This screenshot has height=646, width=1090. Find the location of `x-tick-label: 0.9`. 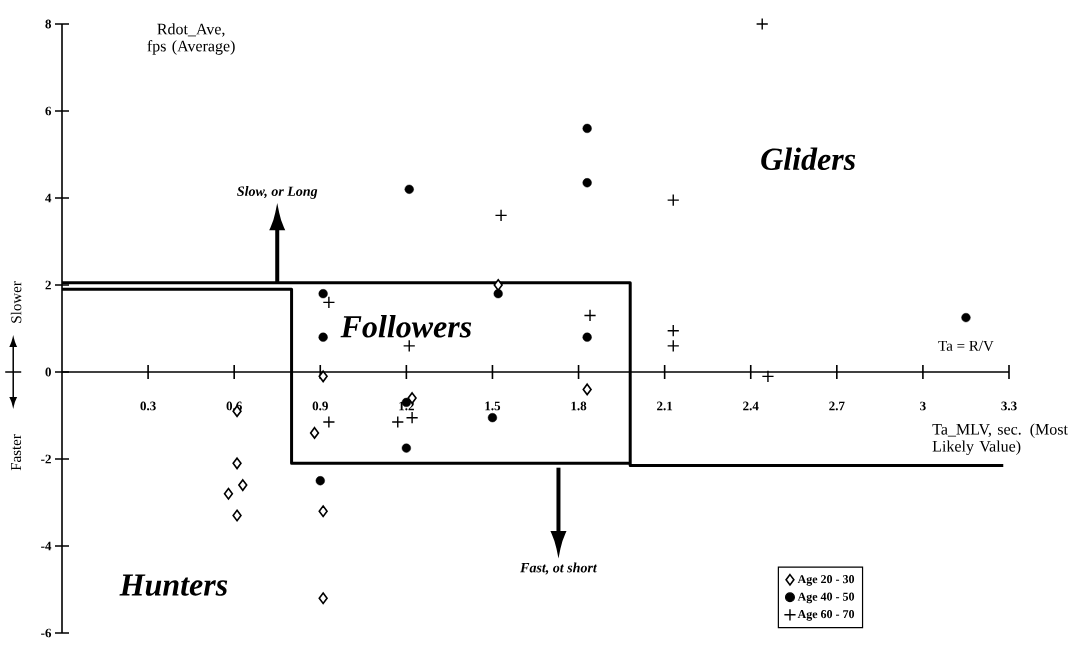

x-tick-label: 0.9 is located at coordinates (320, 406).